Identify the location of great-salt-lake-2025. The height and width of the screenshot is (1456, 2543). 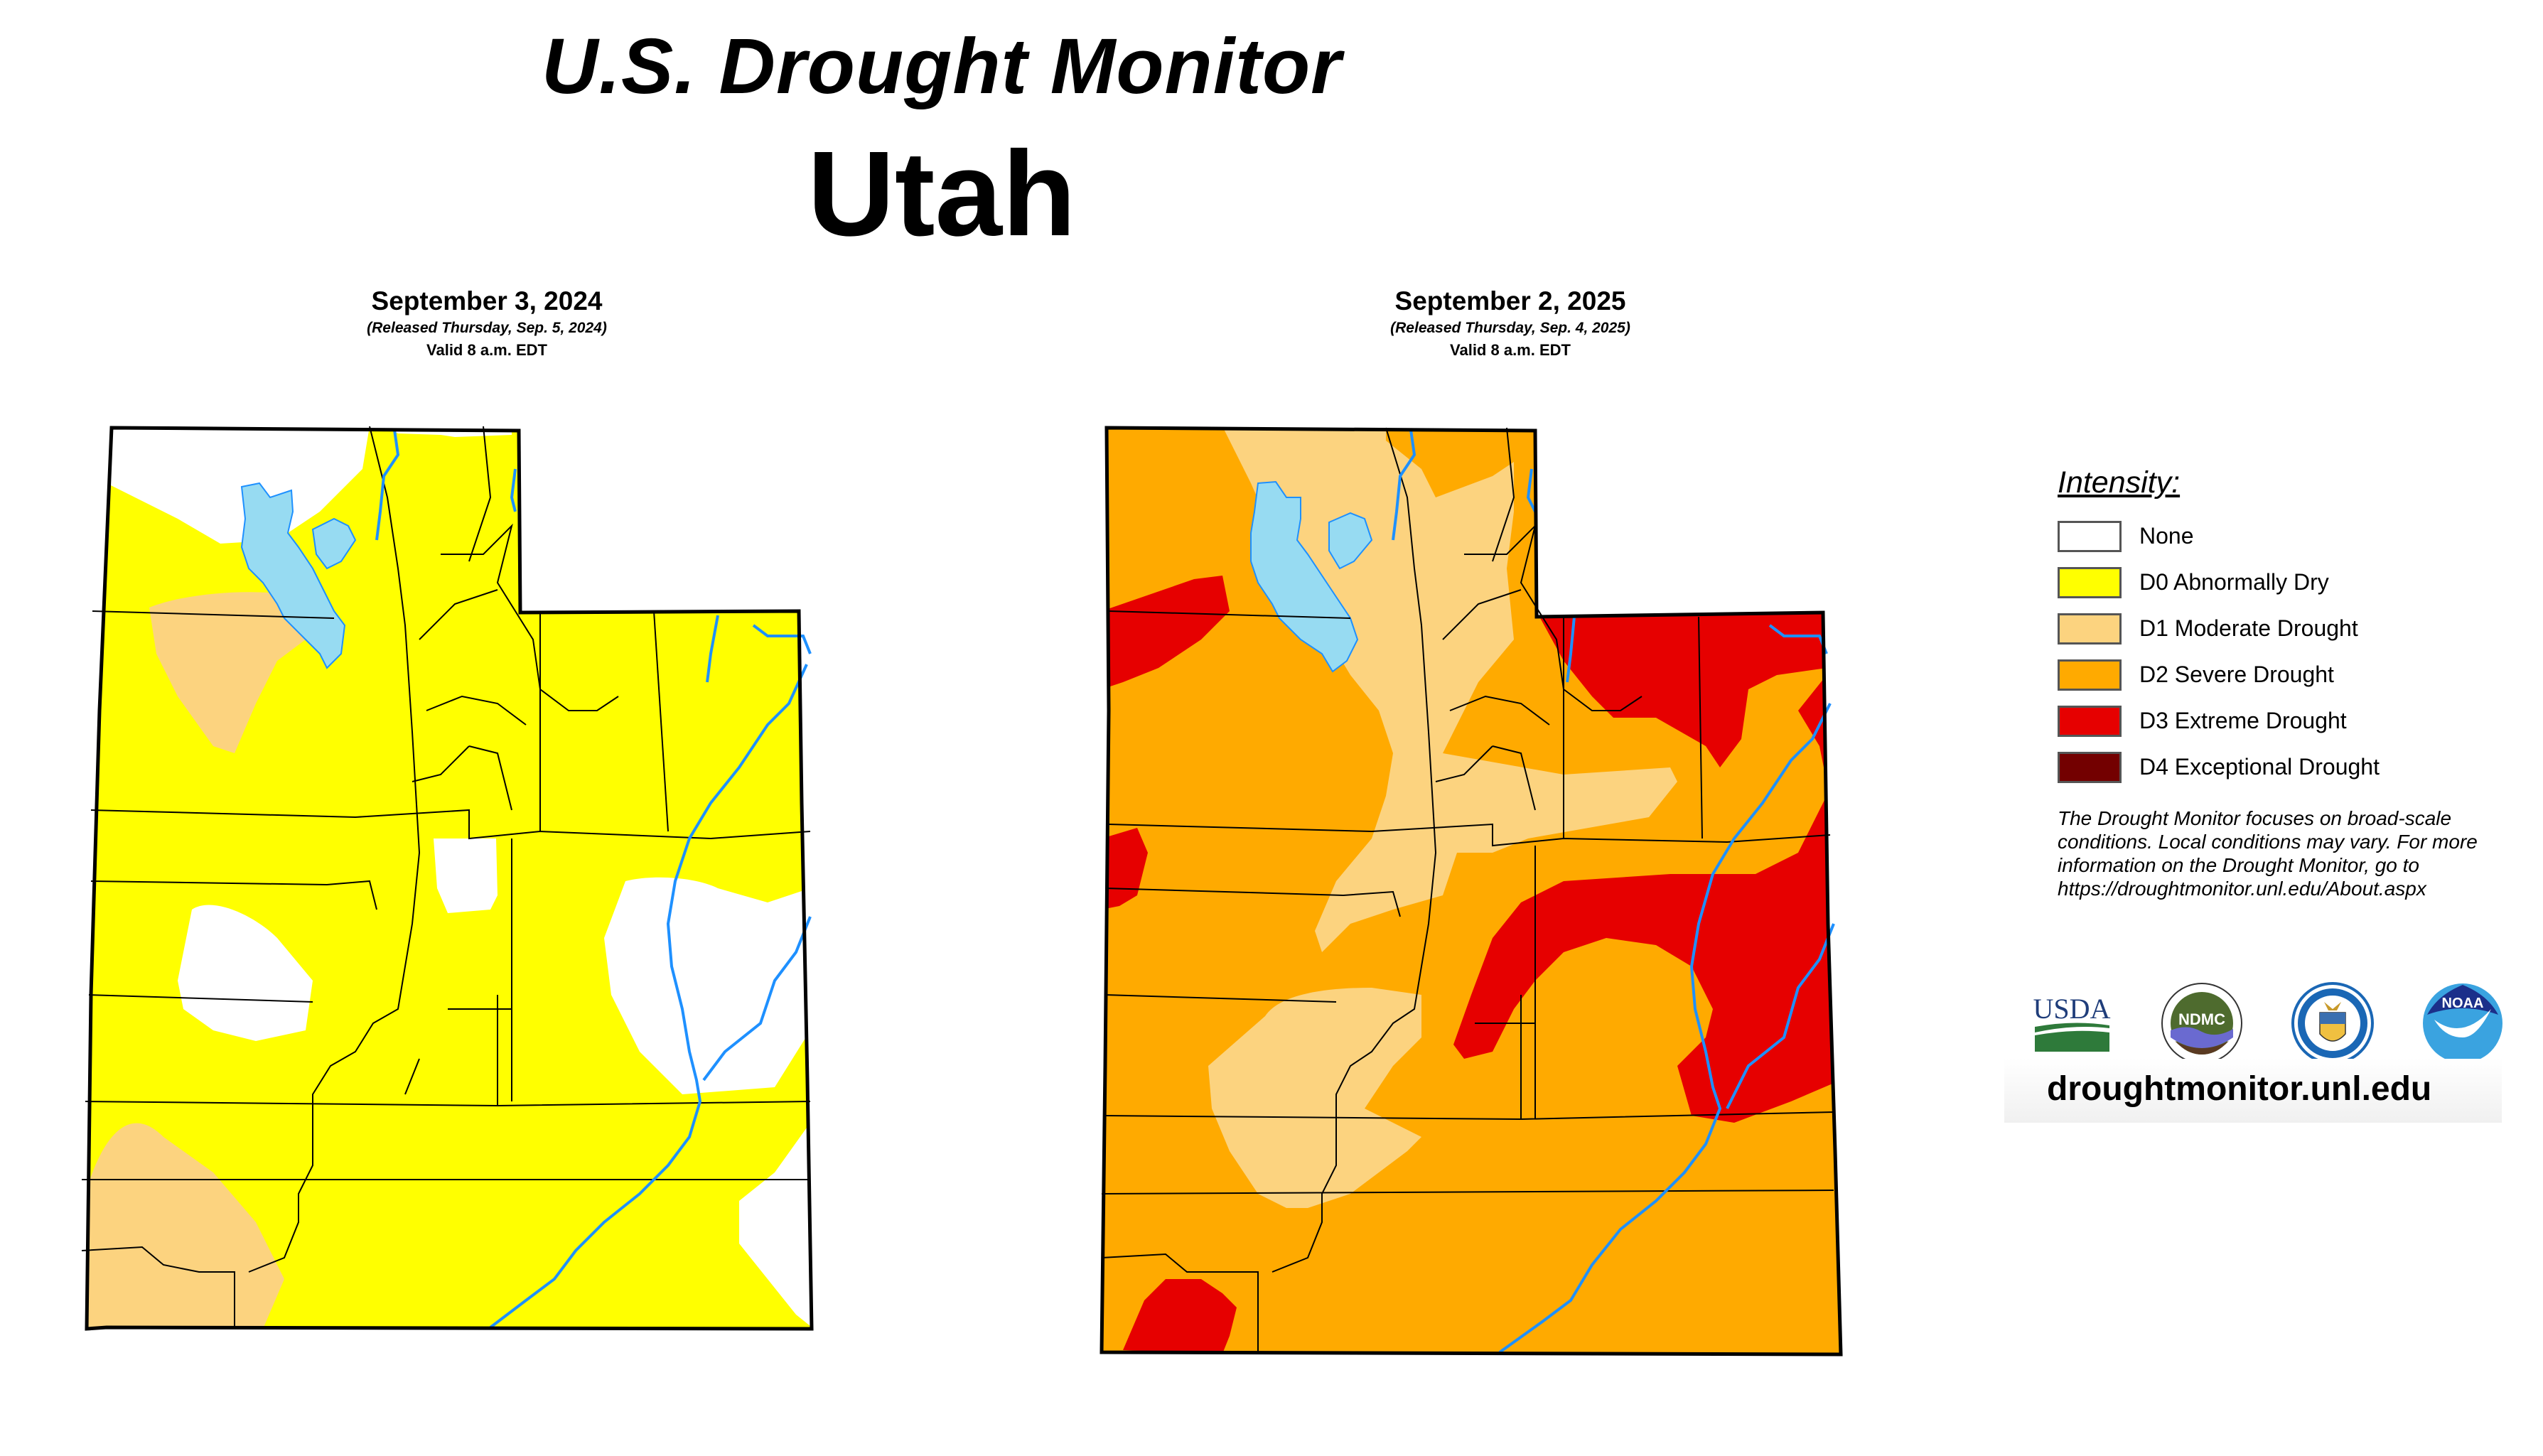
(1312, 577).